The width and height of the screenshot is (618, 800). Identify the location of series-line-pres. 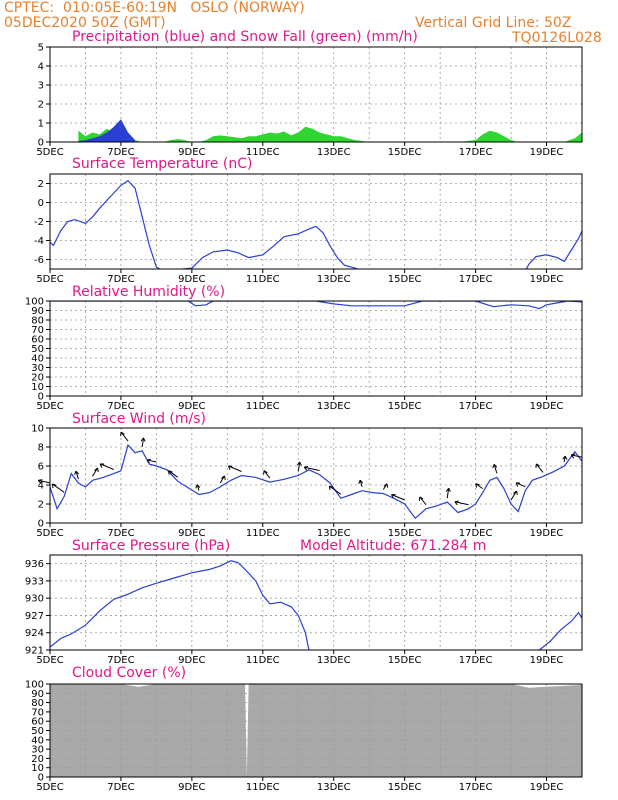
(560, 630).